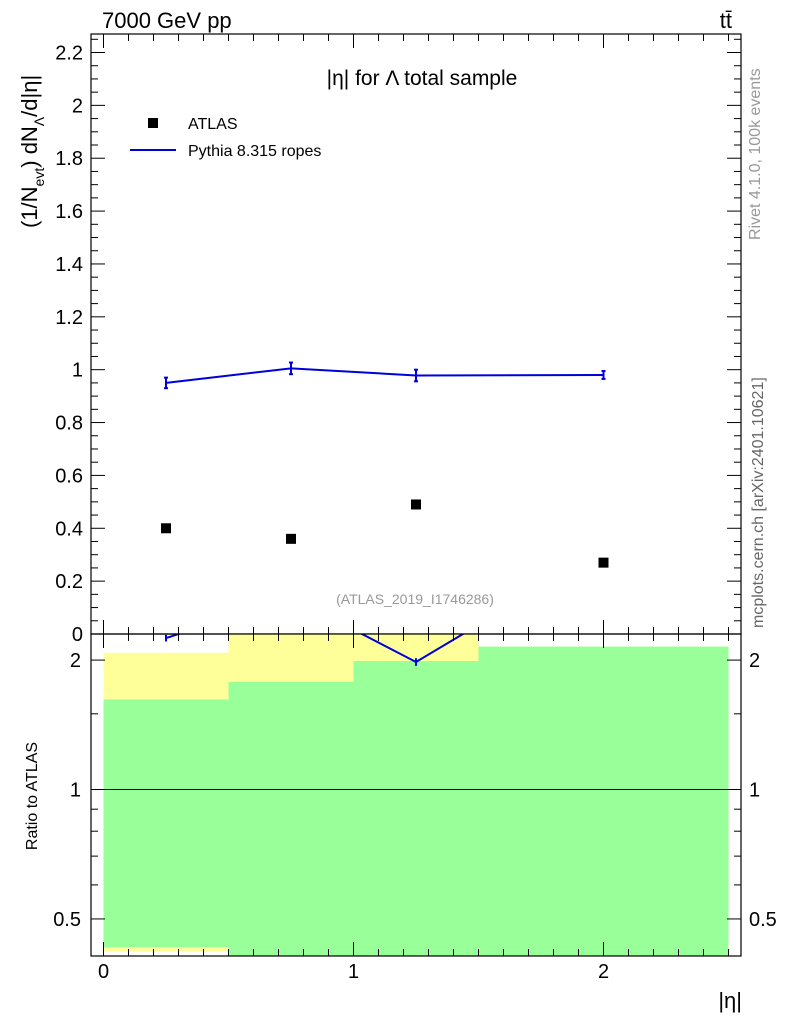 This screenshot has height=1024, width=786. I want to click on main-y-tick-label: 0.2, so click(69, 582).